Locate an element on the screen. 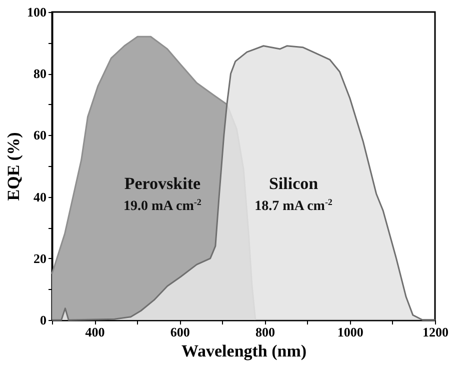  series-label: Perovskite is located at coordinates (162, 184).